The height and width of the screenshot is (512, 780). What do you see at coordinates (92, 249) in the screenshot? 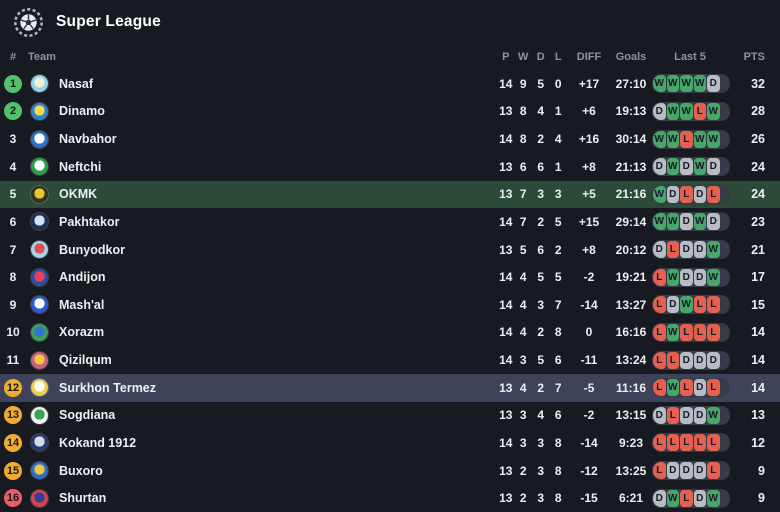
I see `team-name: Bunyodkor` at bounding box center [92, 249].